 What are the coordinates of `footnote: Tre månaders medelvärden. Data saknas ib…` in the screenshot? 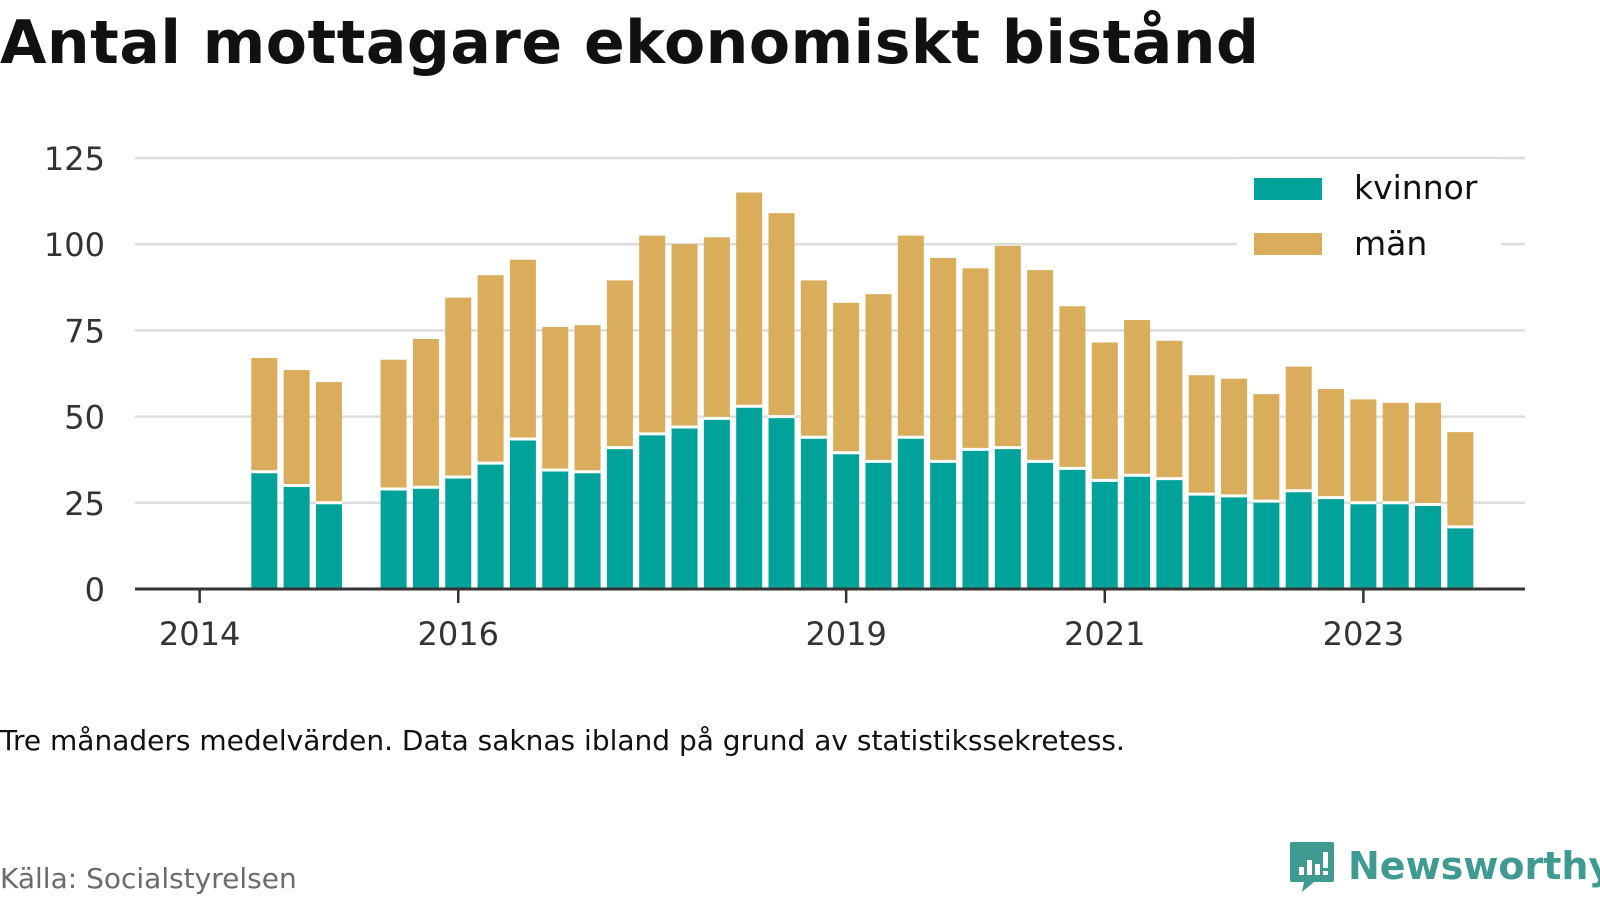 It's located at (562, 740).